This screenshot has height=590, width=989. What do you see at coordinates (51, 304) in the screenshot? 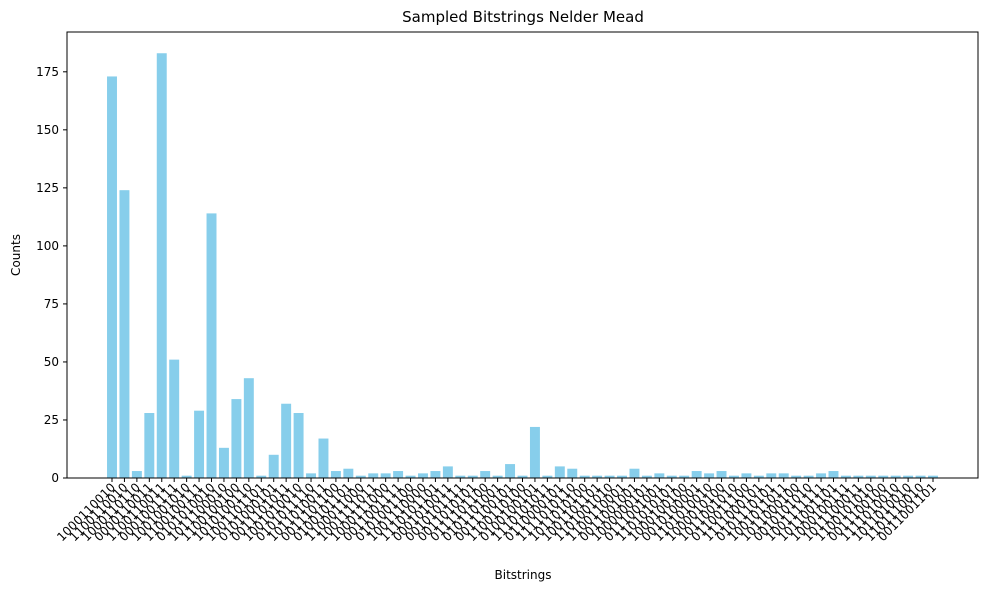
I see `y-tick-label: 75` at bounding box center [51, 304].